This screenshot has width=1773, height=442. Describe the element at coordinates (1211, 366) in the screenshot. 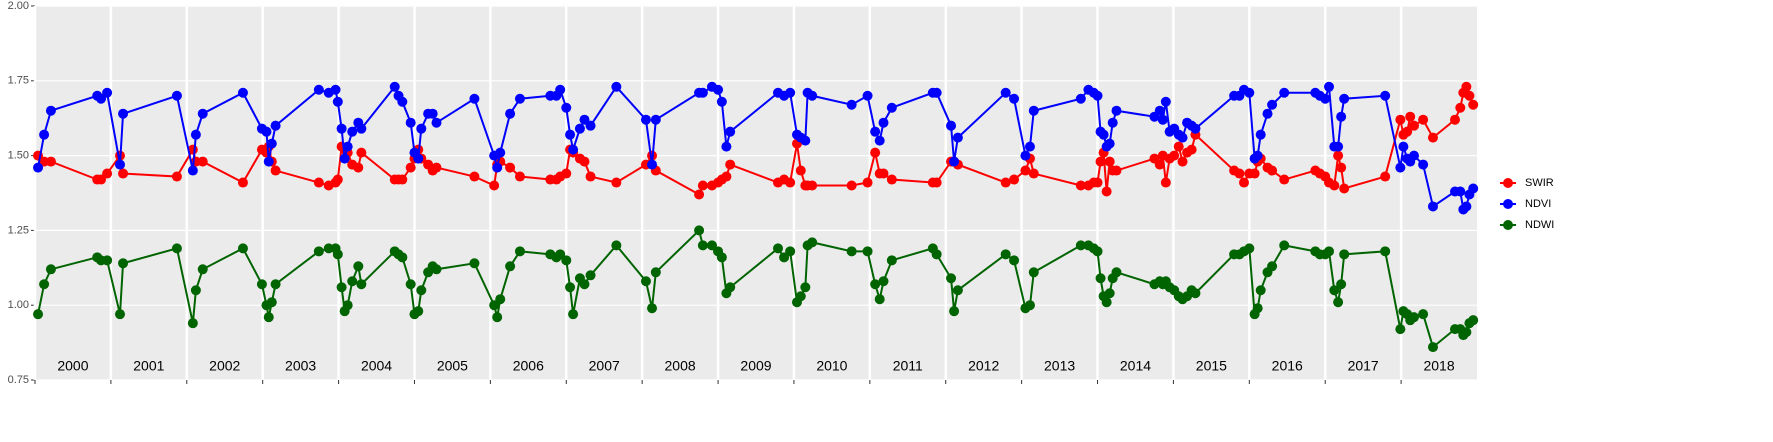

I see `year-label: 2015` at that location.